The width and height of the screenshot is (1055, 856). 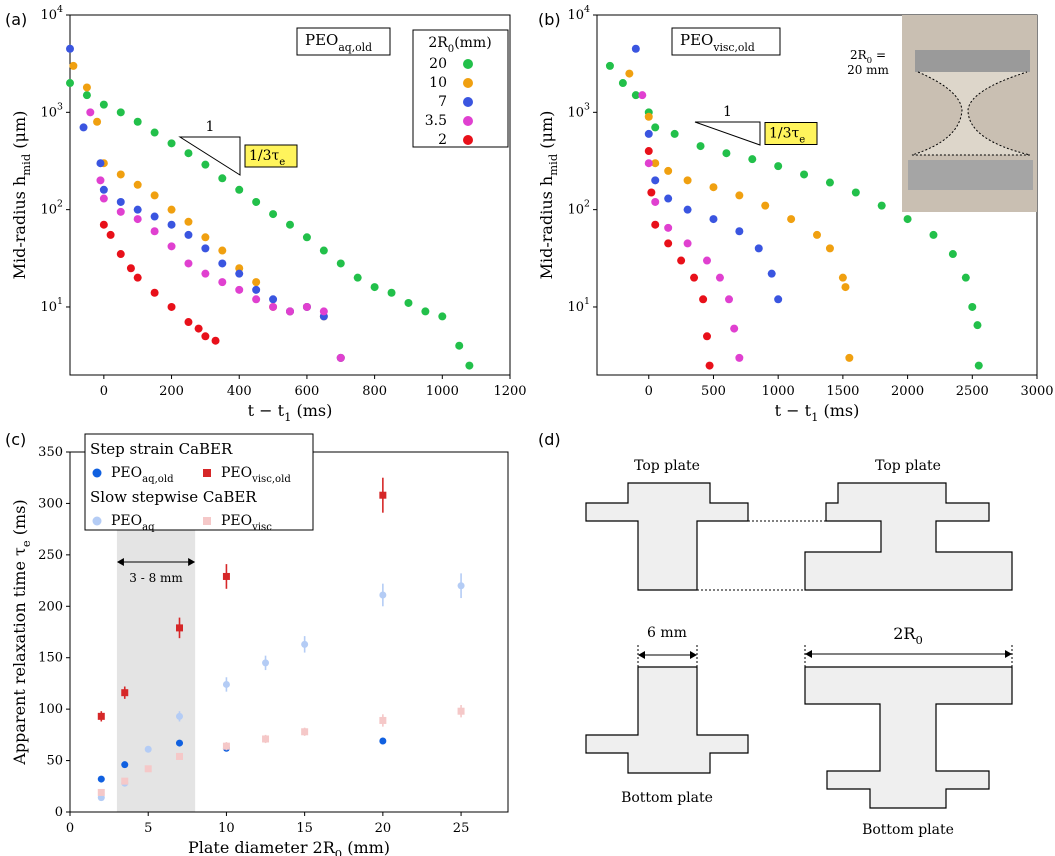 What do you see at coordinates (908, 737) in the screenshot?
I see `plates` at bounding box center [908, 737].